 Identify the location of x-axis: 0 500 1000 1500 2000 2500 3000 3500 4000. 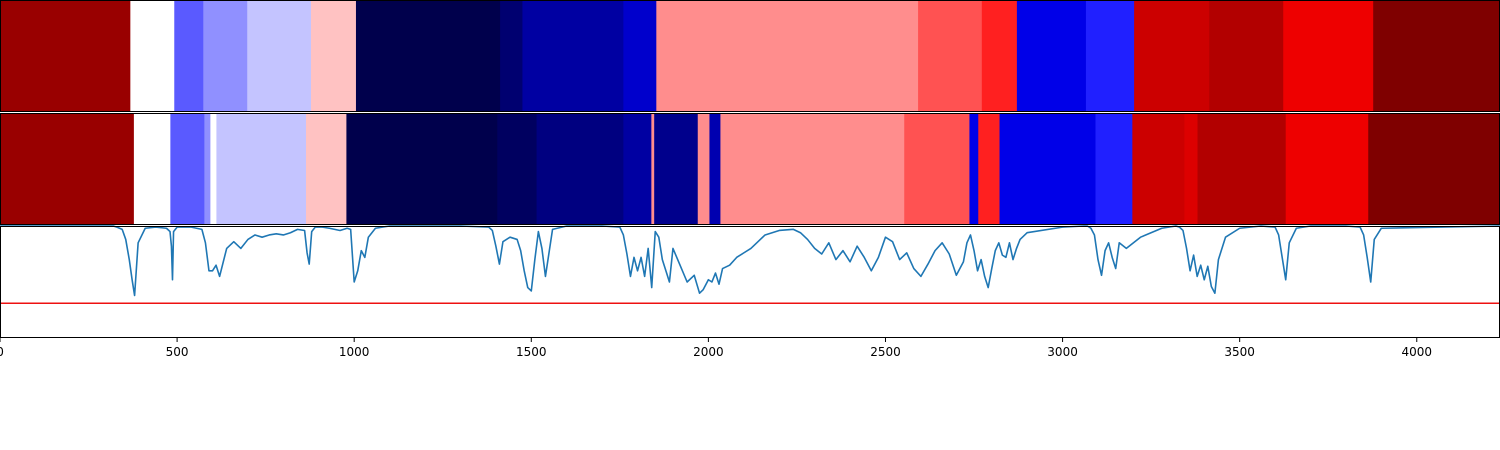
(716, 348).